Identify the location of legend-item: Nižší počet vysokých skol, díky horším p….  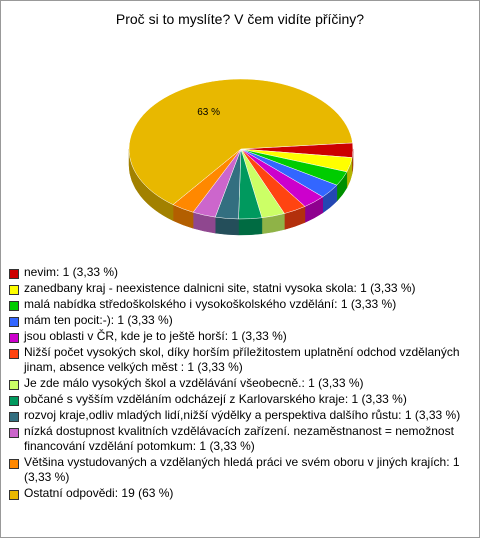
(240, 360).